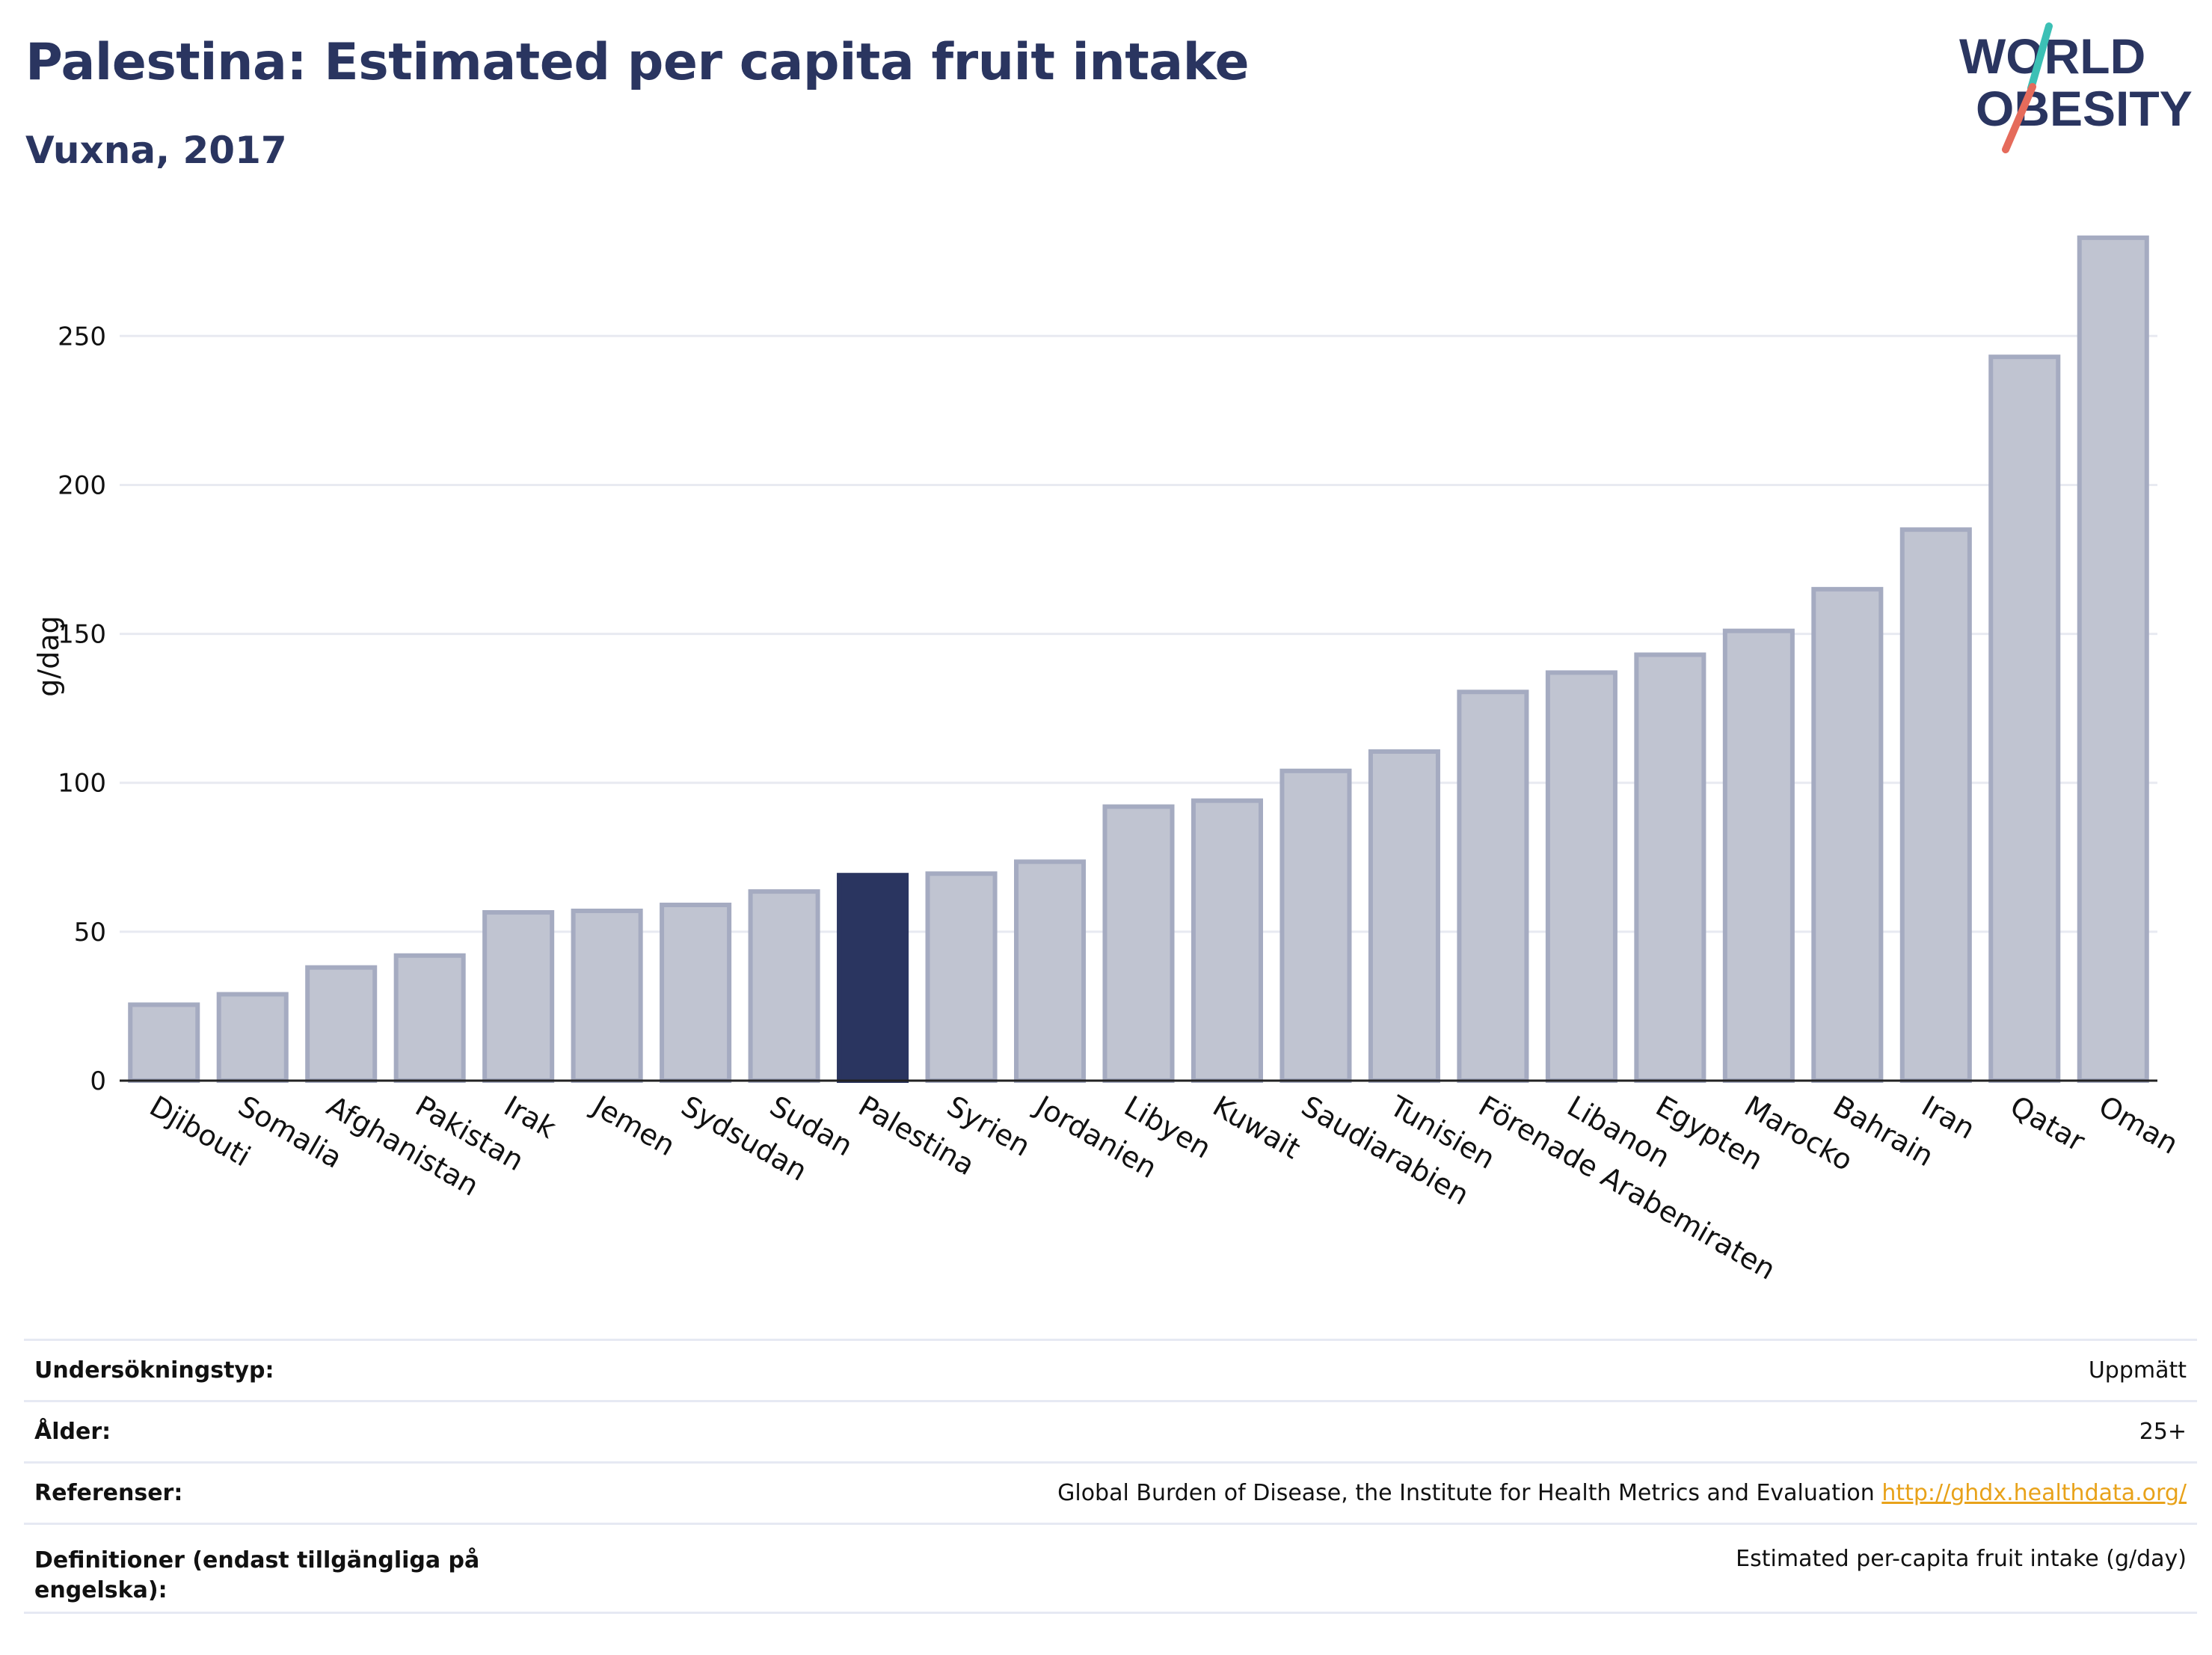 This screenshot has width=2212, height=1655. I want to click on y-axis-label: g/dag, so click(48, 655).